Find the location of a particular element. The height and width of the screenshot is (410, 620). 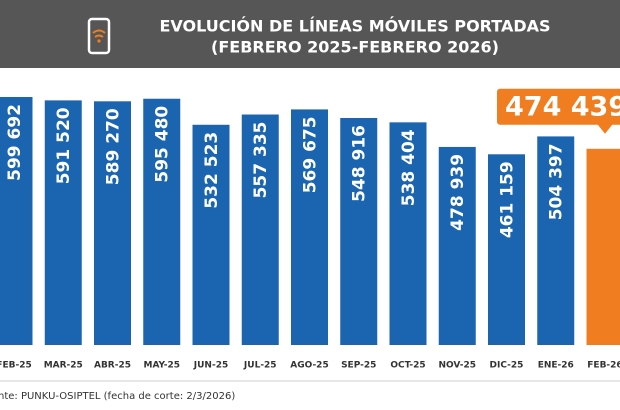

chart-title: EVOLUCIÓN DE LÍNEAS MÓVILES PORTADAS is located at coordinates (354, 26).